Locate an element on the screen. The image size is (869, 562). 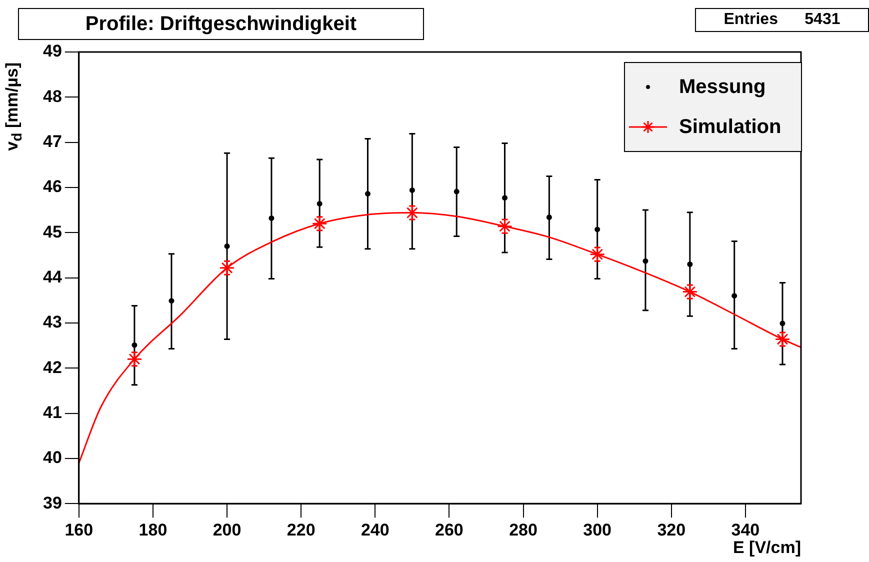
x-tick-label: 200 is located at coordinates (227, 530).